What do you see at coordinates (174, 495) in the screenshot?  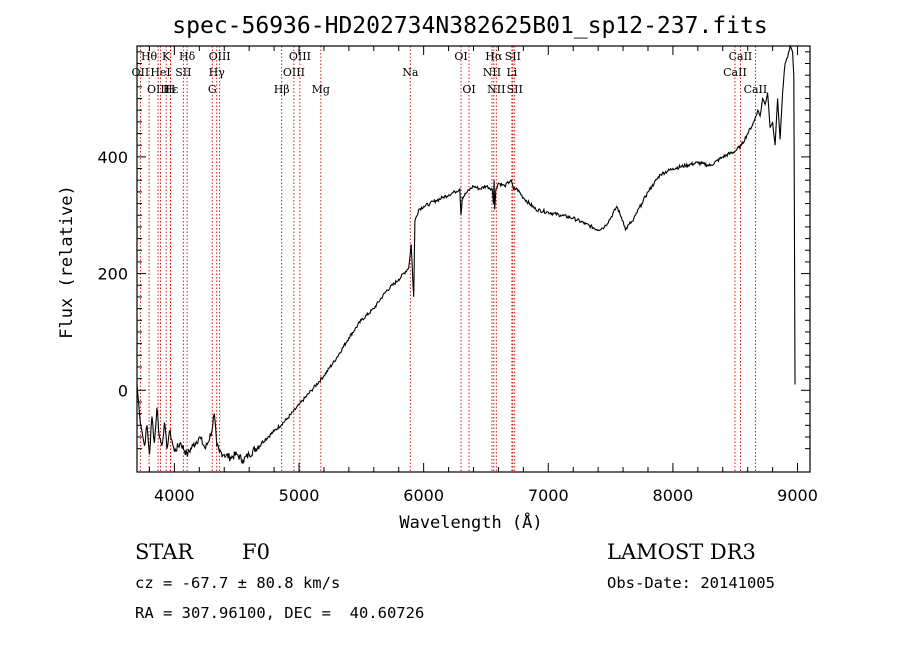 I see `x-tick-label: 4000` at bounding box center [174, 495].